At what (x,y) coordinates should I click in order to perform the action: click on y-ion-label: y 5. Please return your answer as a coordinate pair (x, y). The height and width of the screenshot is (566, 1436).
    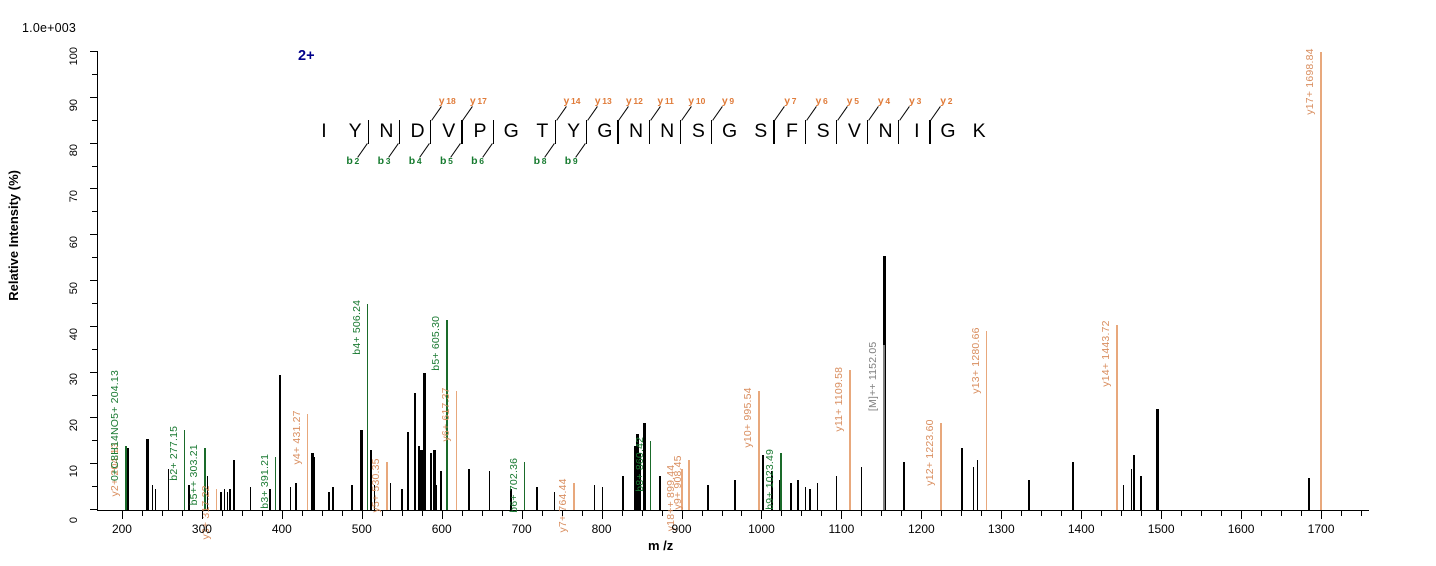
    Looking at the image, I should click on (852, 101).